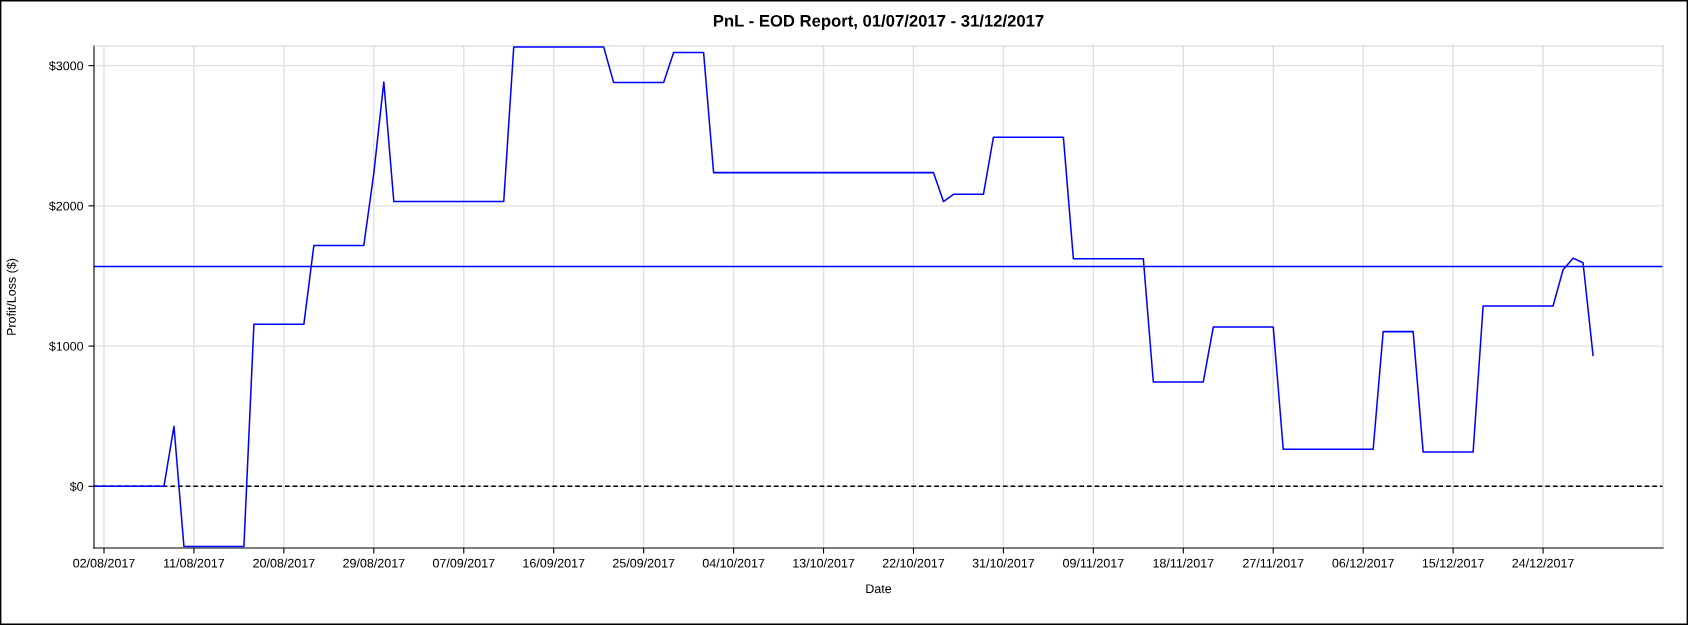  I want to click on x-tick-label: 31/10/2017, so click(1003, 563).